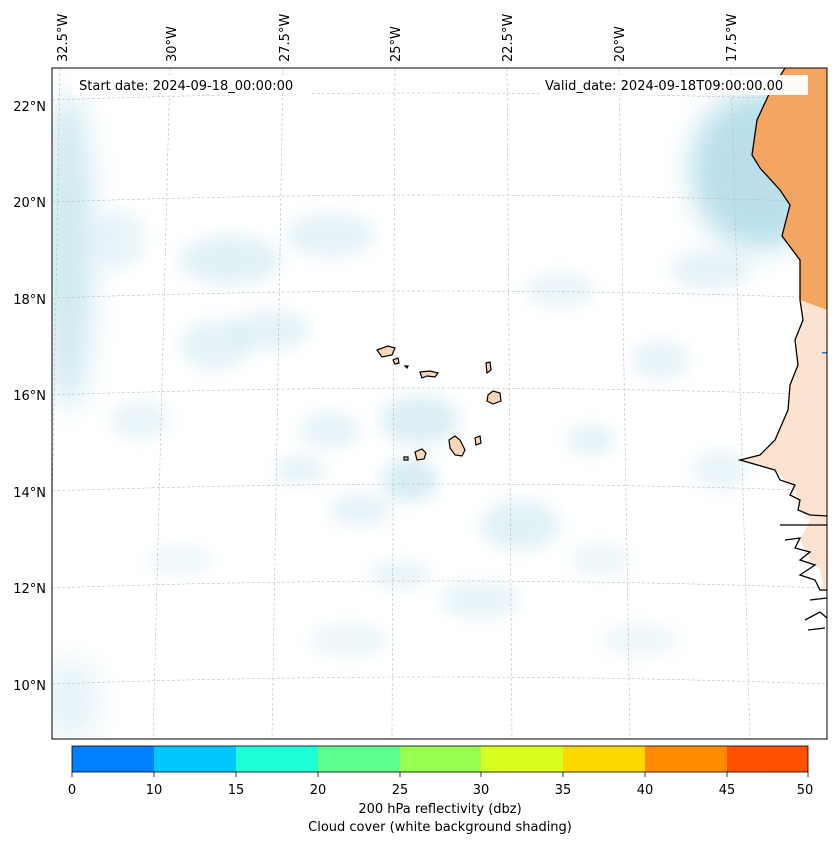 Image resolution: width=837 pixels, height=843 pixels. Describe the element at coordinates (439, 584) in the screenshot. I see `parallel-12n` at that location.